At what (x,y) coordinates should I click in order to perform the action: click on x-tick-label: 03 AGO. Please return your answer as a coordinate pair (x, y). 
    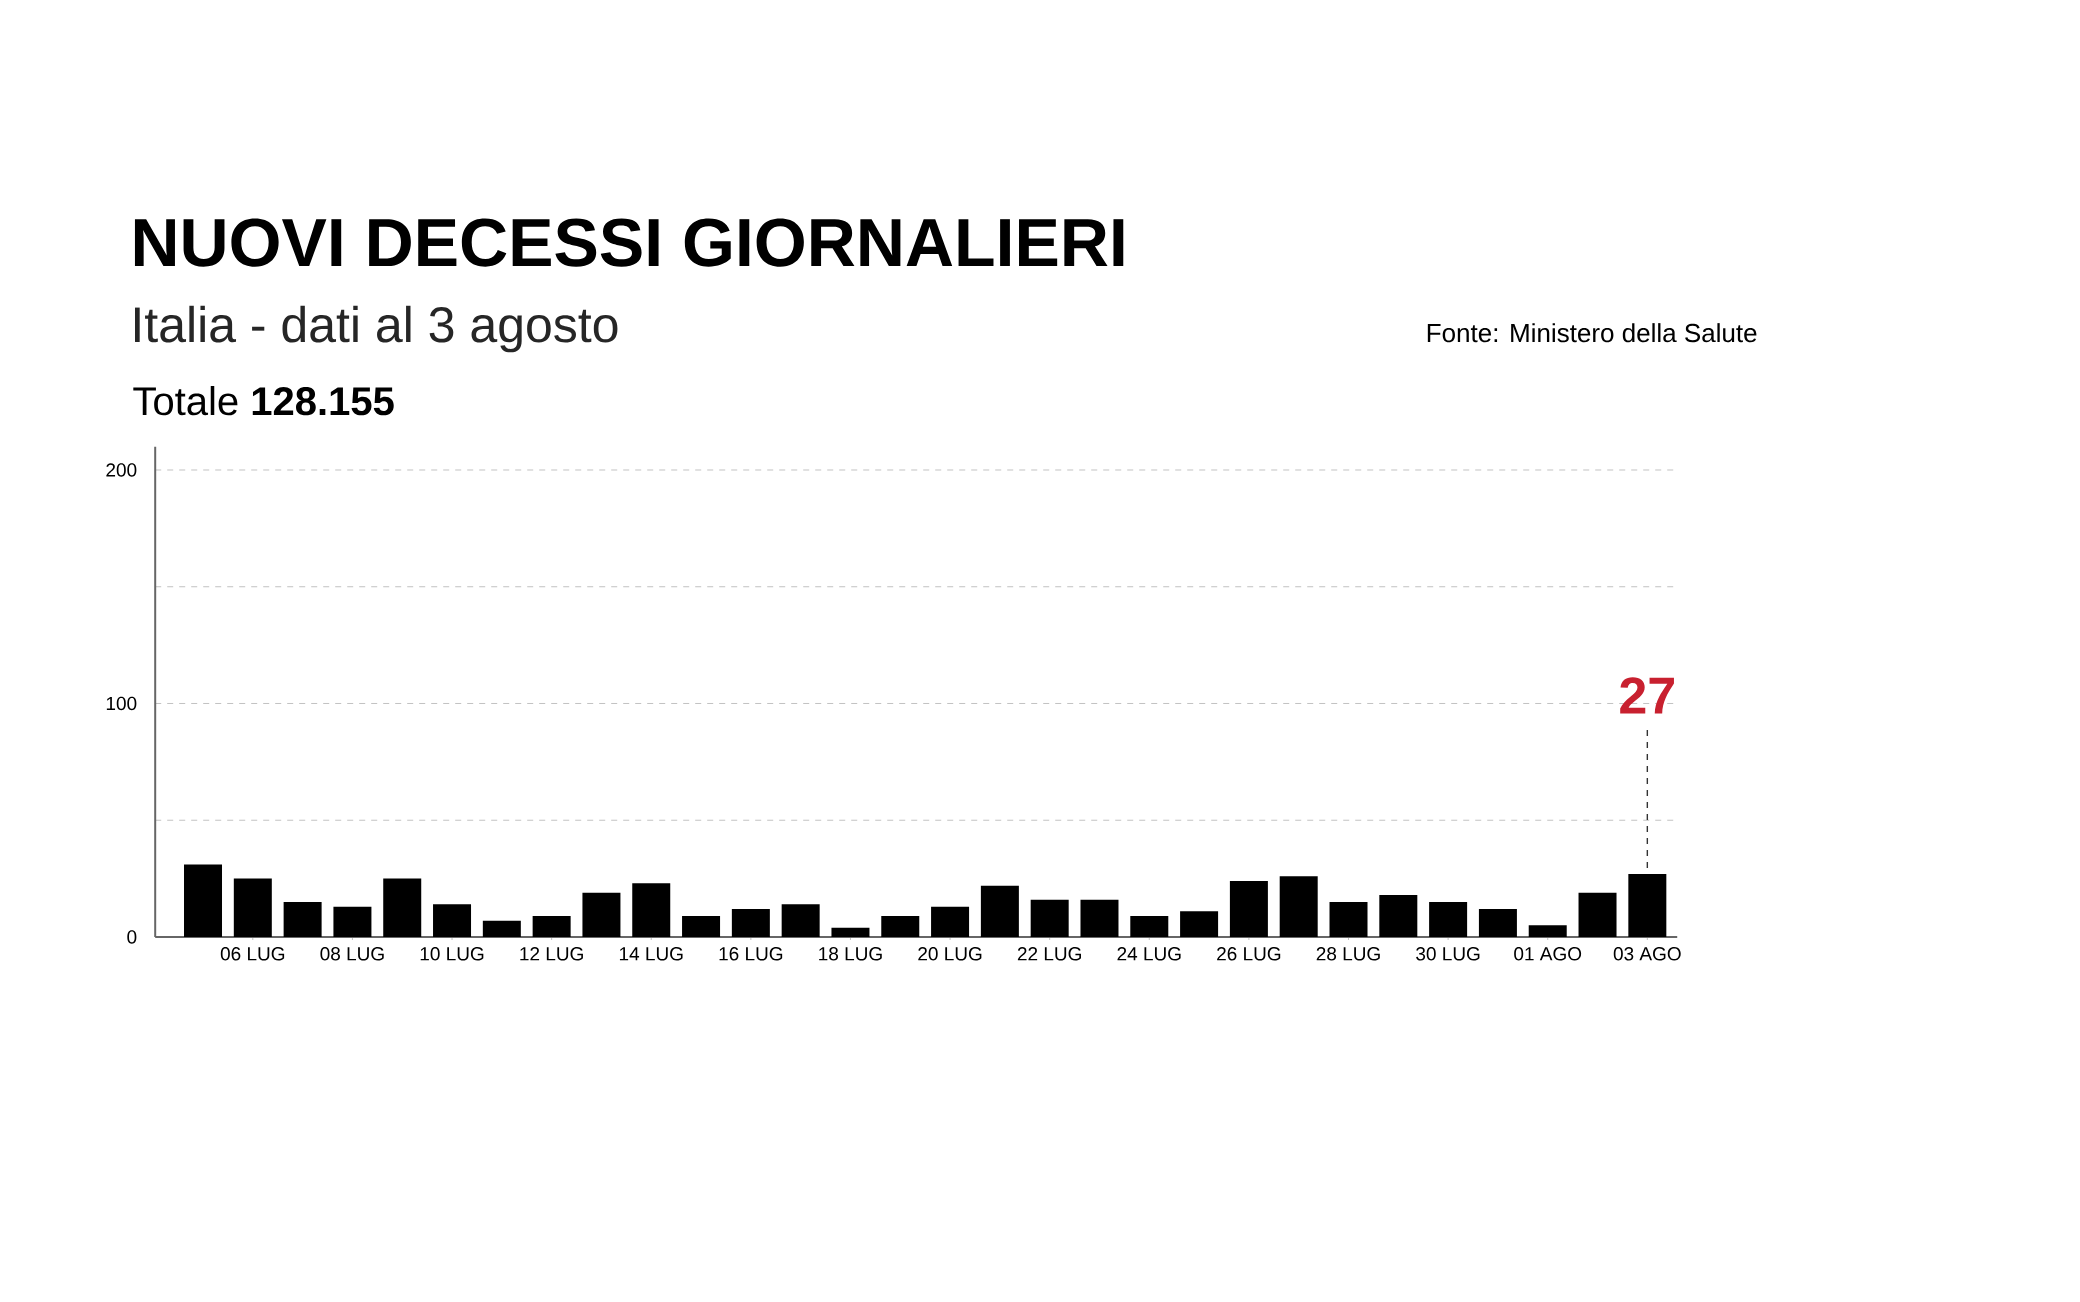
    Looking at the image, I should click on (1647, 954).